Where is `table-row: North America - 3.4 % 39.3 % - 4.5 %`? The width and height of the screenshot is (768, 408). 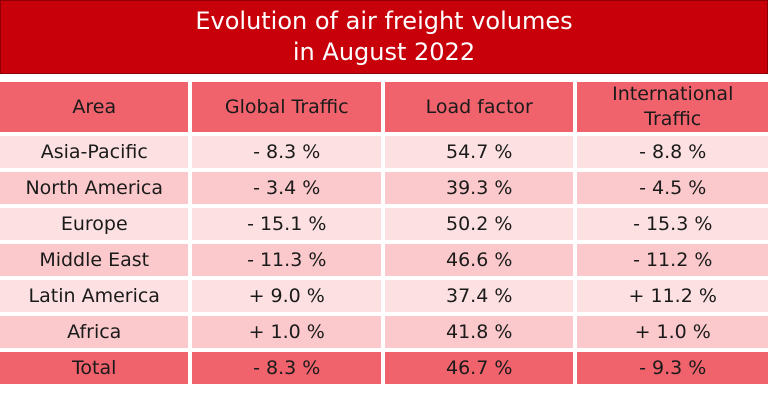 table-row: North America - 3.4 % 39.3 % - 4.5 % is located at coordinates (384, 188).